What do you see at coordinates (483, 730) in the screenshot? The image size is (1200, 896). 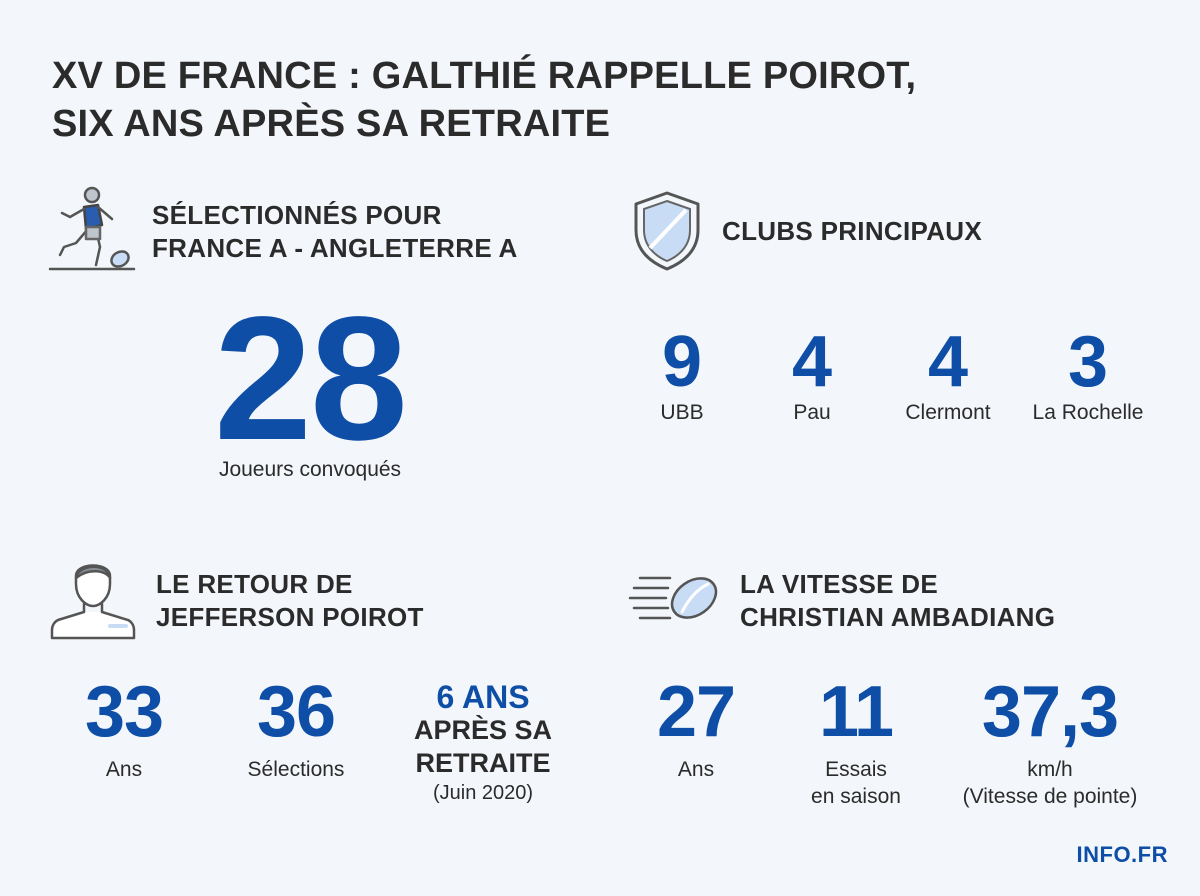 I see `retraite-text-1: APRÈS SA` at bounding box center [483, 730].